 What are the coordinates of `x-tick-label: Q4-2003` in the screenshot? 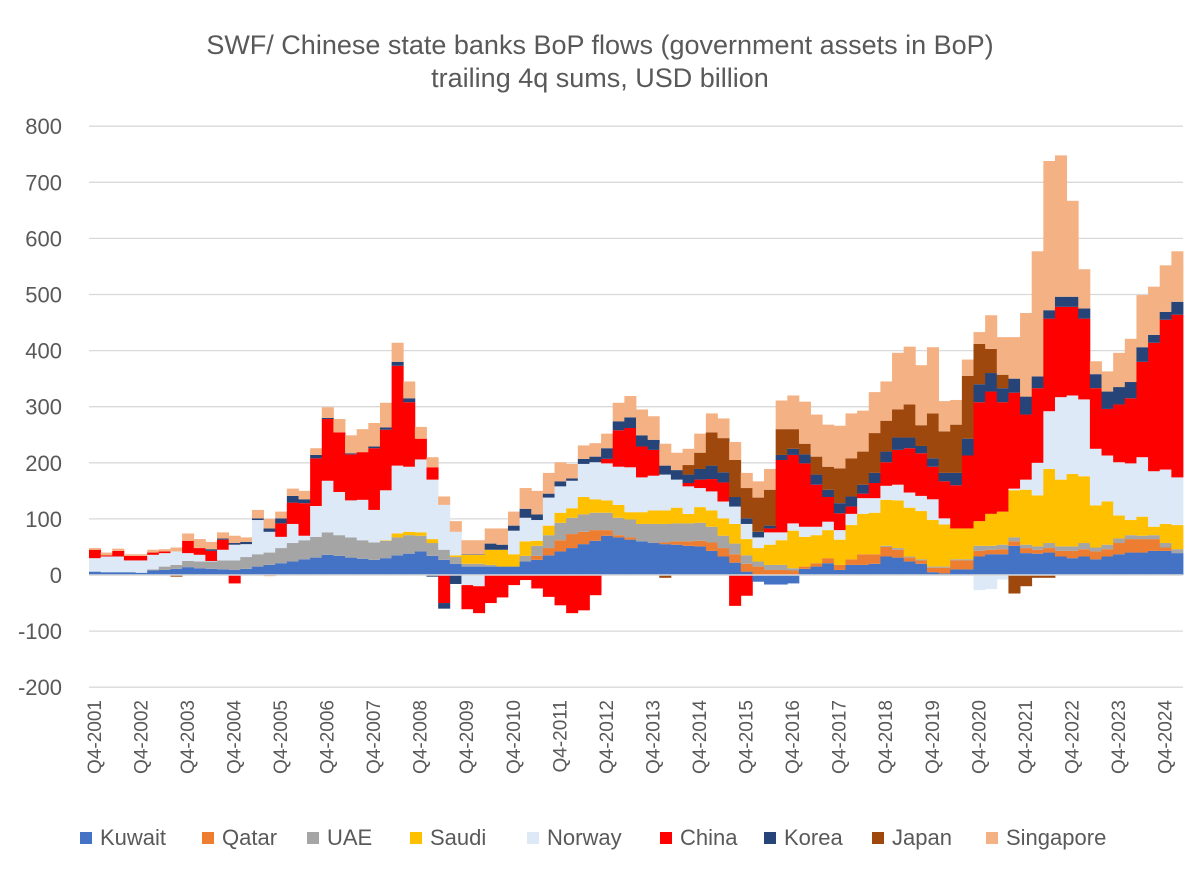 It's located at (188, 737).